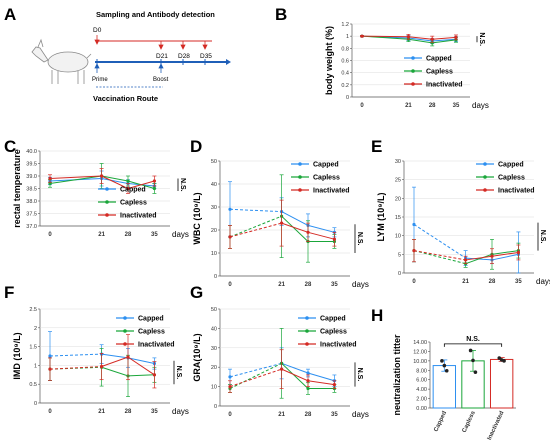  I want to click on boost-label: Boost, so click(161, 80).